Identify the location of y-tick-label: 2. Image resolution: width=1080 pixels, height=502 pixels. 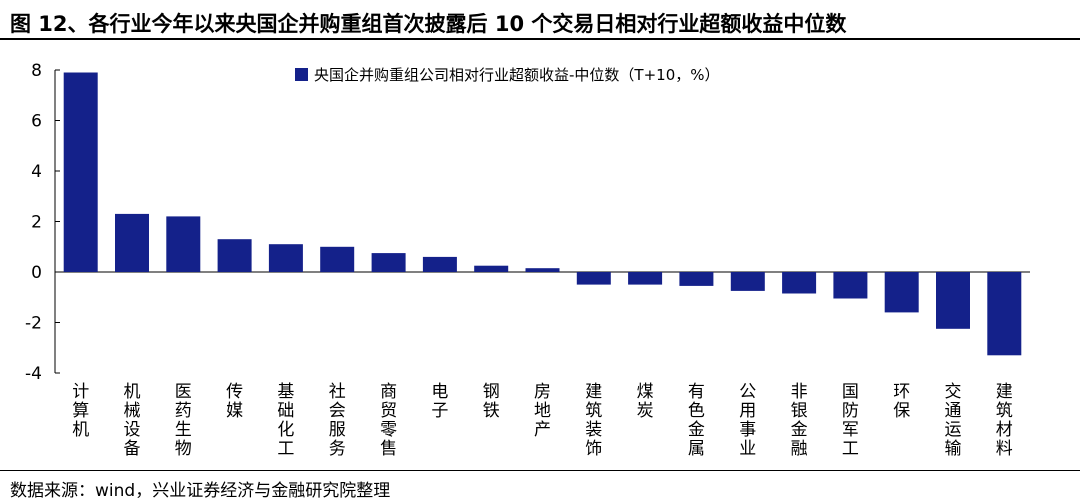
(36, 223).